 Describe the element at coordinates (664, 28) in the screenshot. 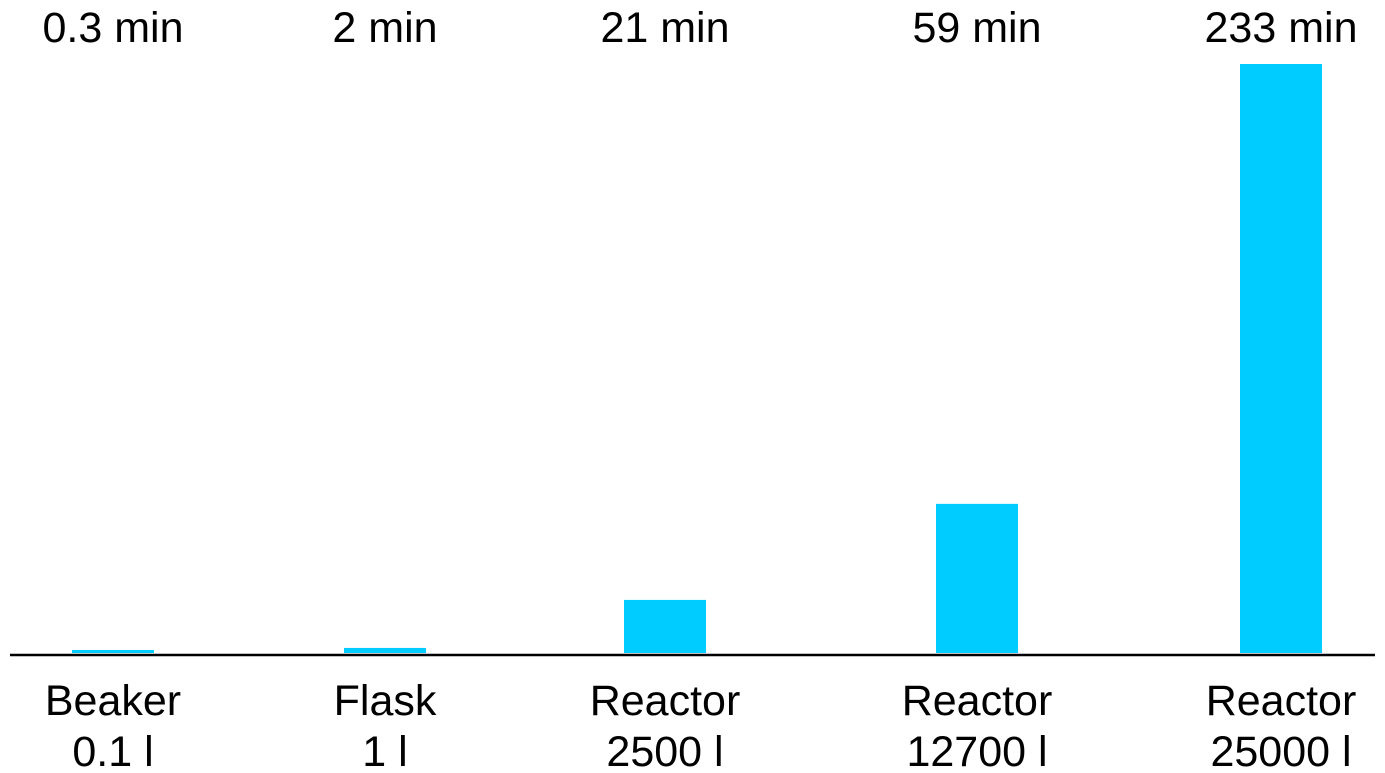

I see `value-label-2: 21 min` at that location.